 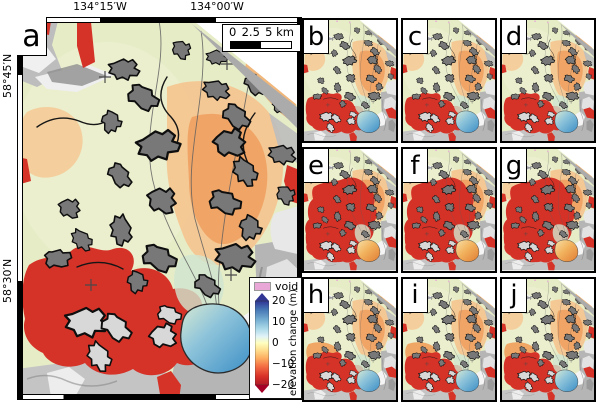 I want to click on void-label: void, so click(x=287, y=286).